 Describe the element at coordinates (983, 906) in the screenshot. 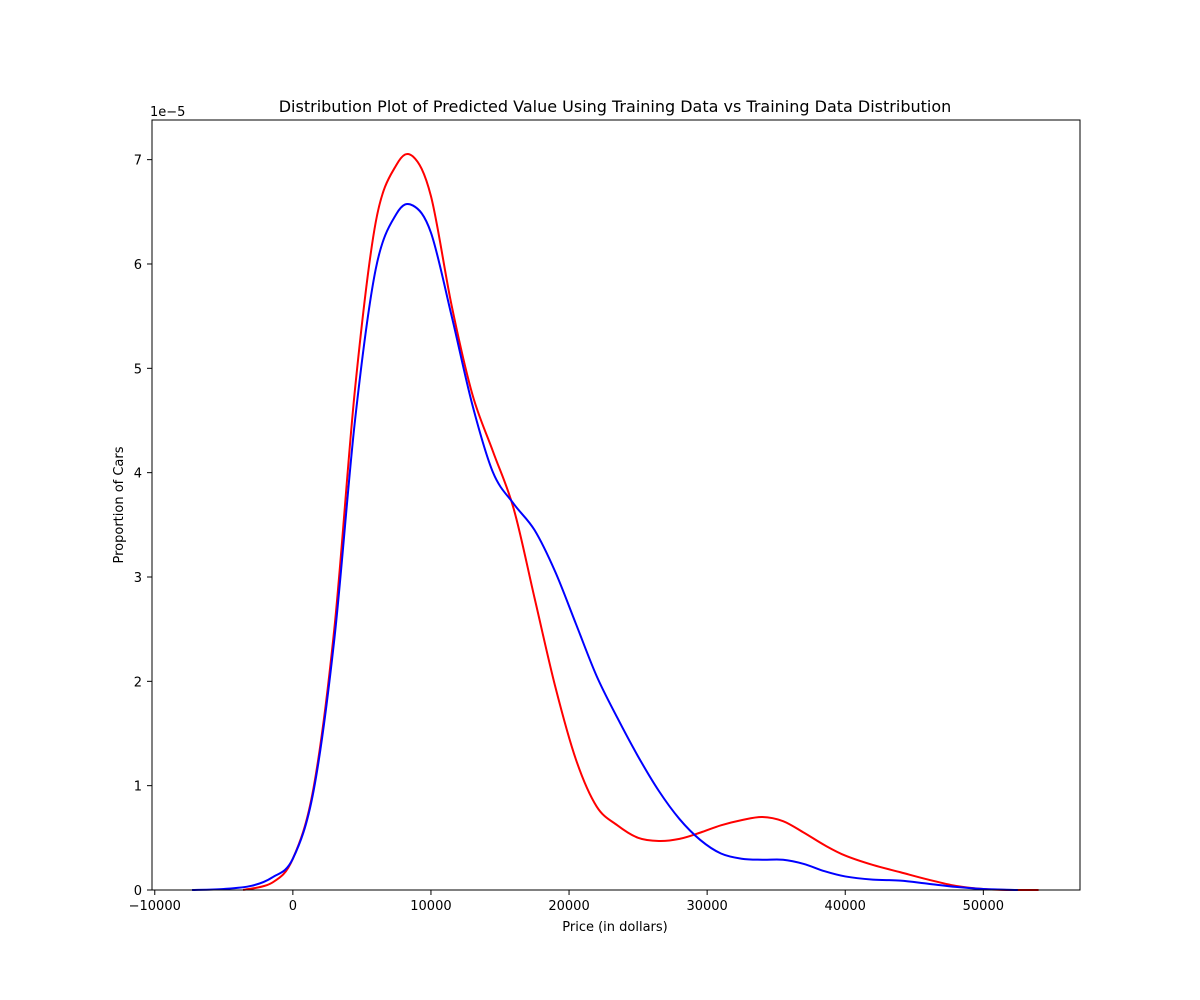

I see `x-tick-label: 50000` at that location.